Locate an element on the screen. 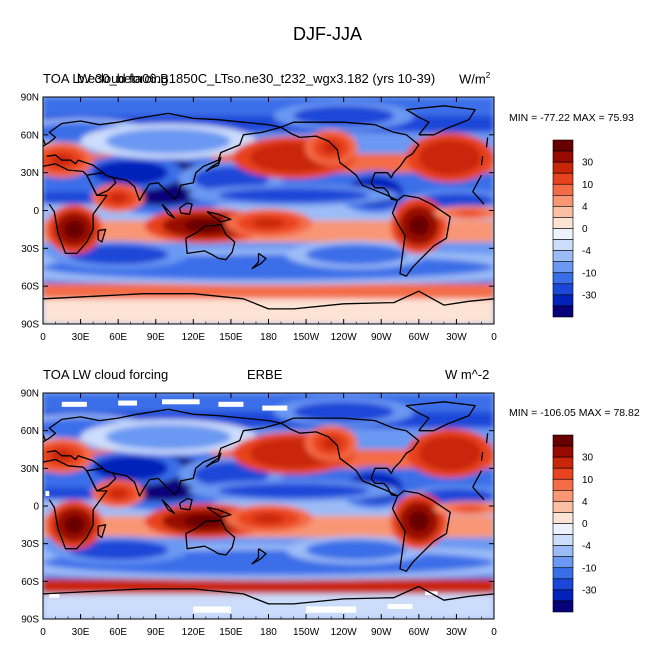 This screenshot has height=655, width=655. x-tick-label: 30E is located at coordinates (81, 632).